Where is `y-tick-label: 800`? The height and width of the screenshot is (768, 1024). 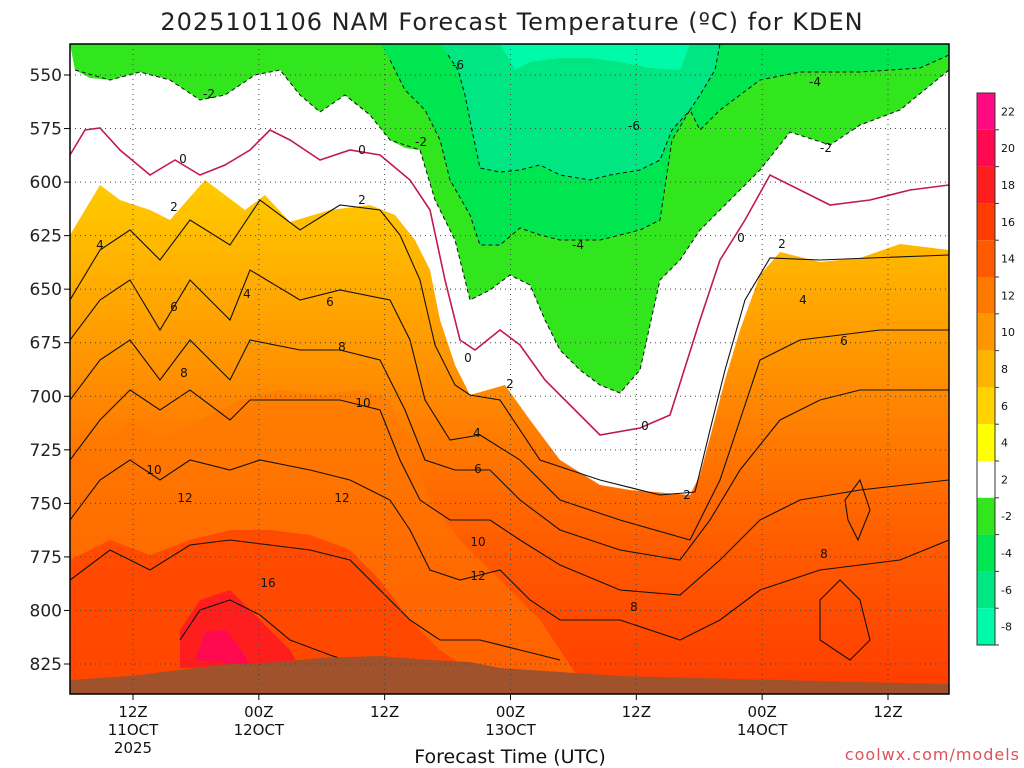 y-tick-label: 800 is located at coordinates (46, 611).